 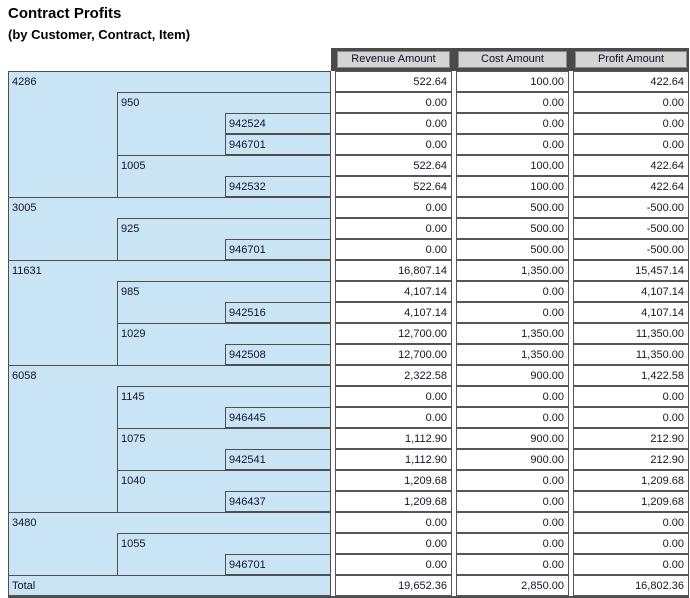 I want to click on revenue-cell: 1,209.68, so click(x=393, y=501).